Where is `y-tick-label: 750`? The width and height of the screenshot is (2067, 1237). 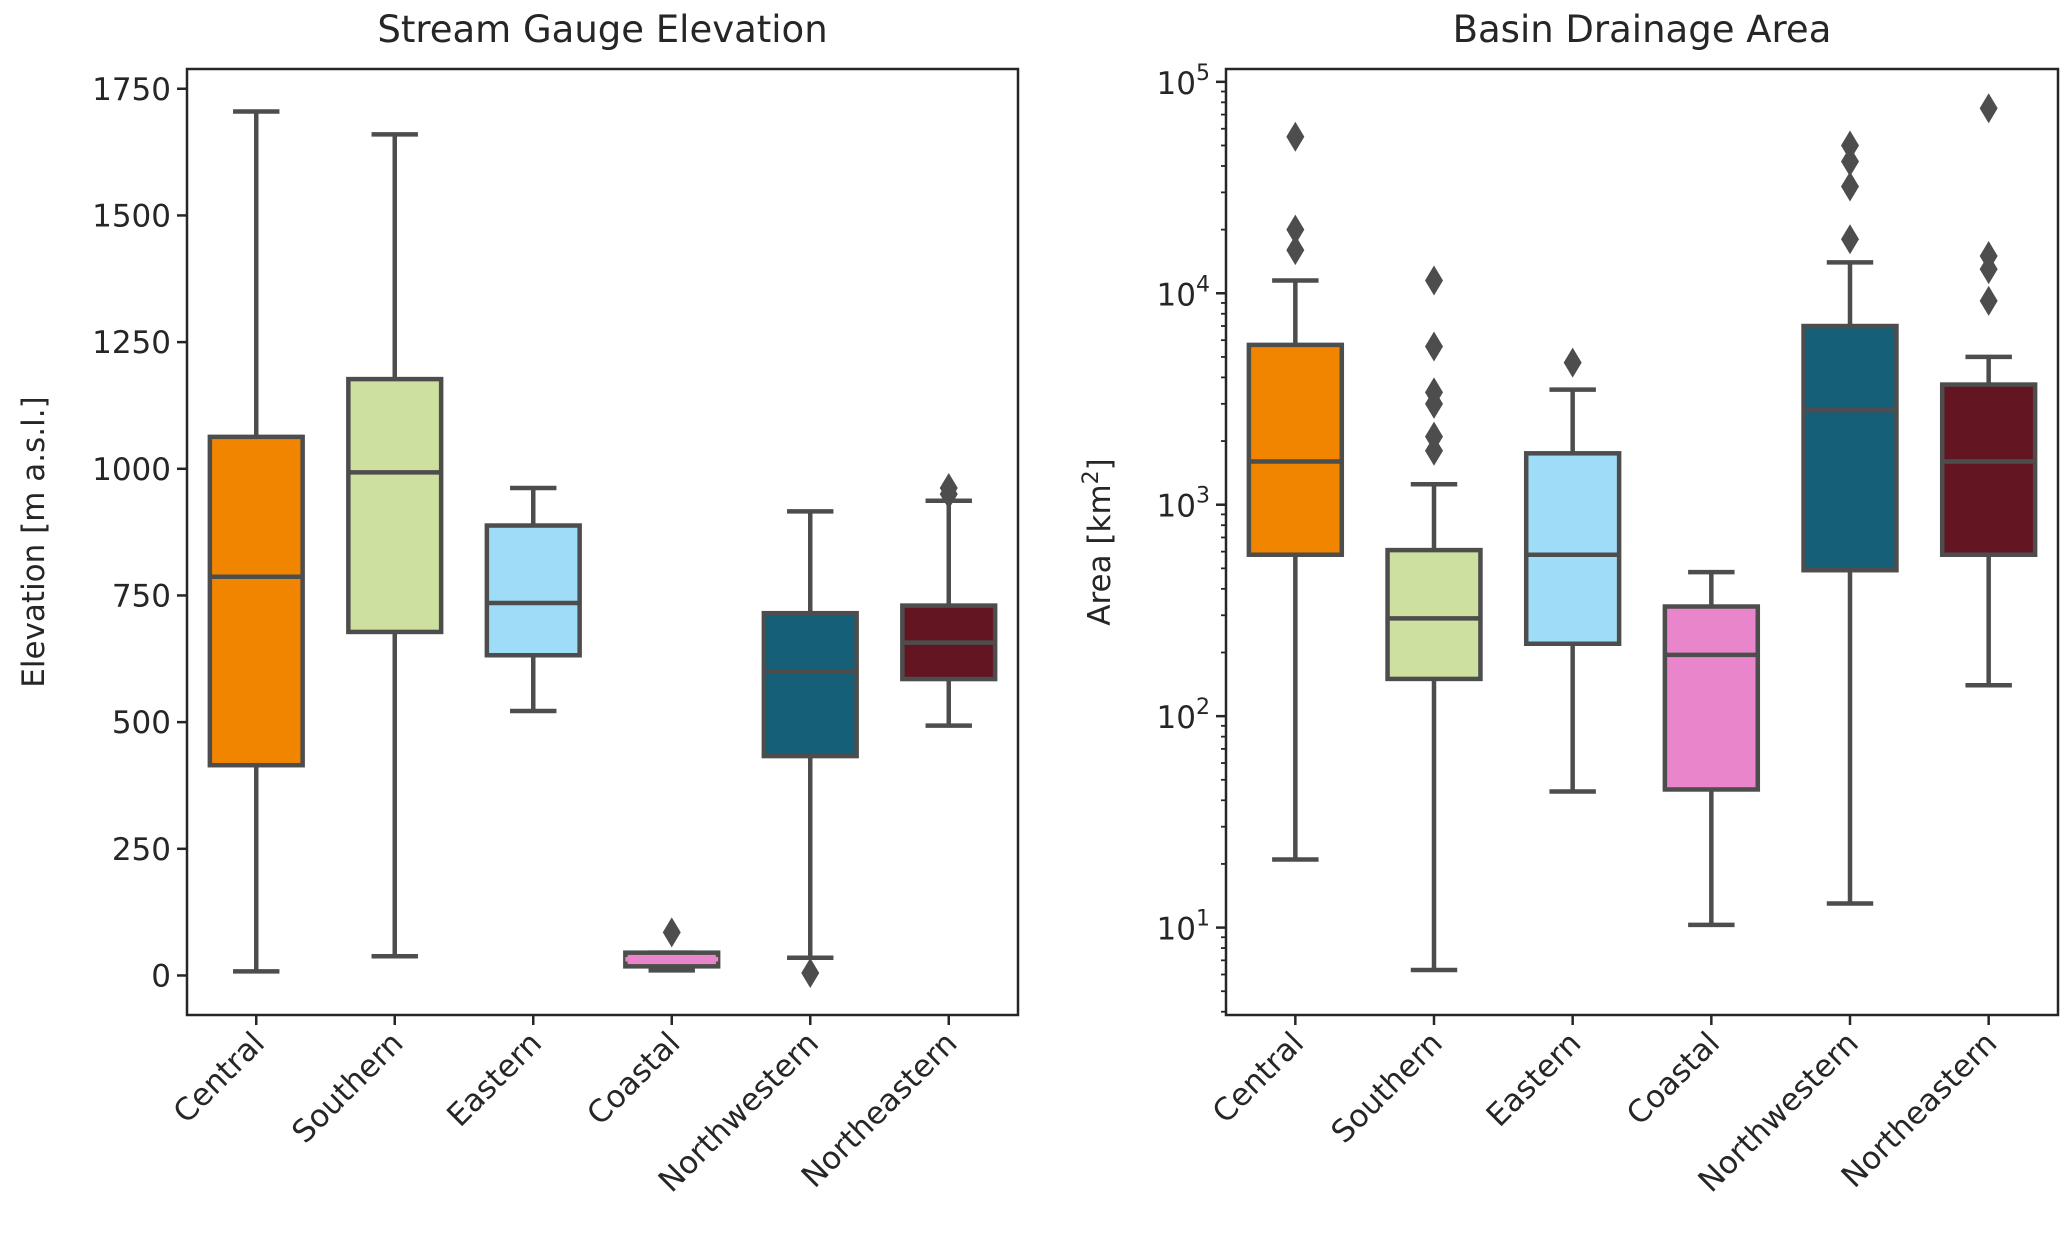
y-tick-label: 750 is located at coordinates (141, 596).